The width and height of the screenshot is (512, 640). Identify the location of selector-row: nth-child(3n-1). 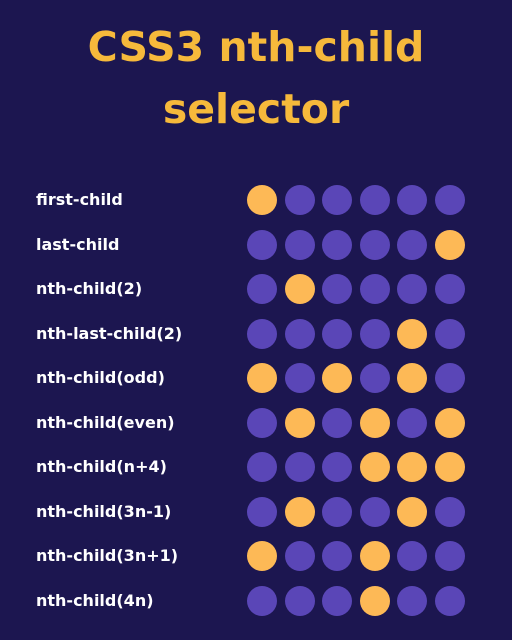
(256, 512).